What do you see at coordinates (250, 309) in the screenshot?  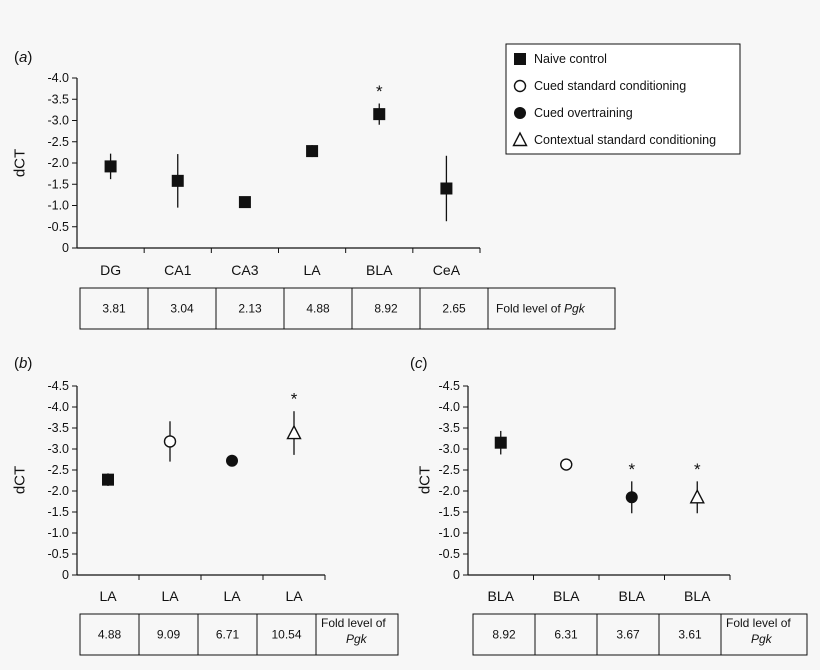 I see `table-cell: 2.13` at bounding box center [250, 309].